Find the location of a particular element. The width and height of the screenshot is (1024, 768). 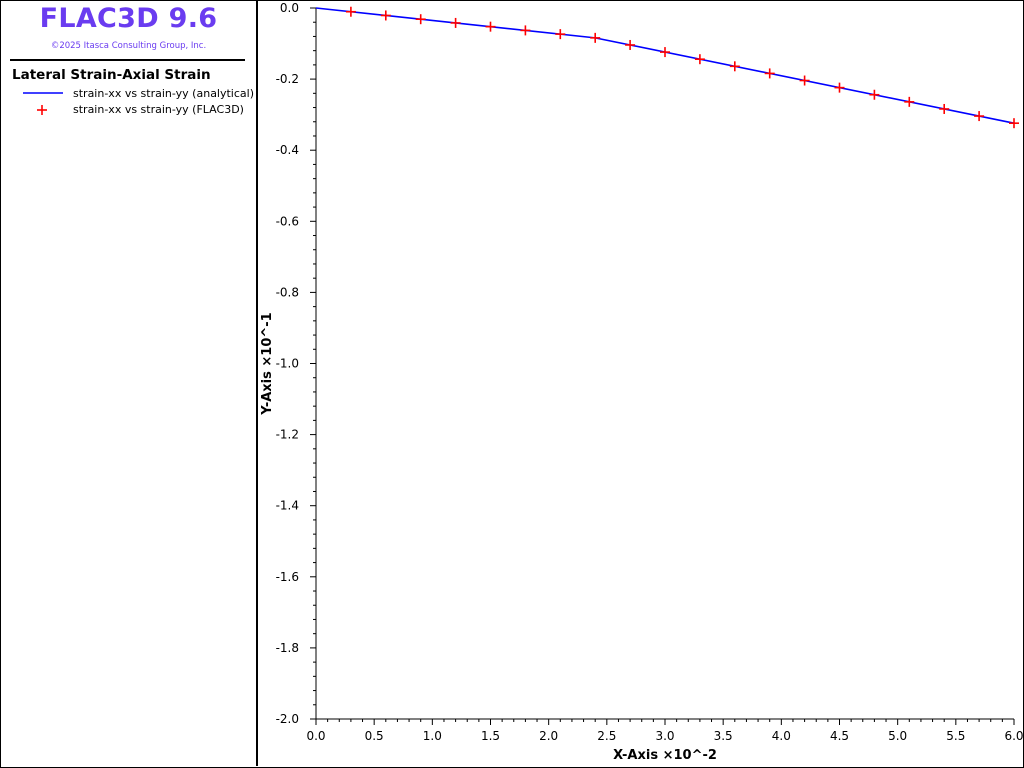

x-tick-label: 5.5 is located at coordinates (955, 736).